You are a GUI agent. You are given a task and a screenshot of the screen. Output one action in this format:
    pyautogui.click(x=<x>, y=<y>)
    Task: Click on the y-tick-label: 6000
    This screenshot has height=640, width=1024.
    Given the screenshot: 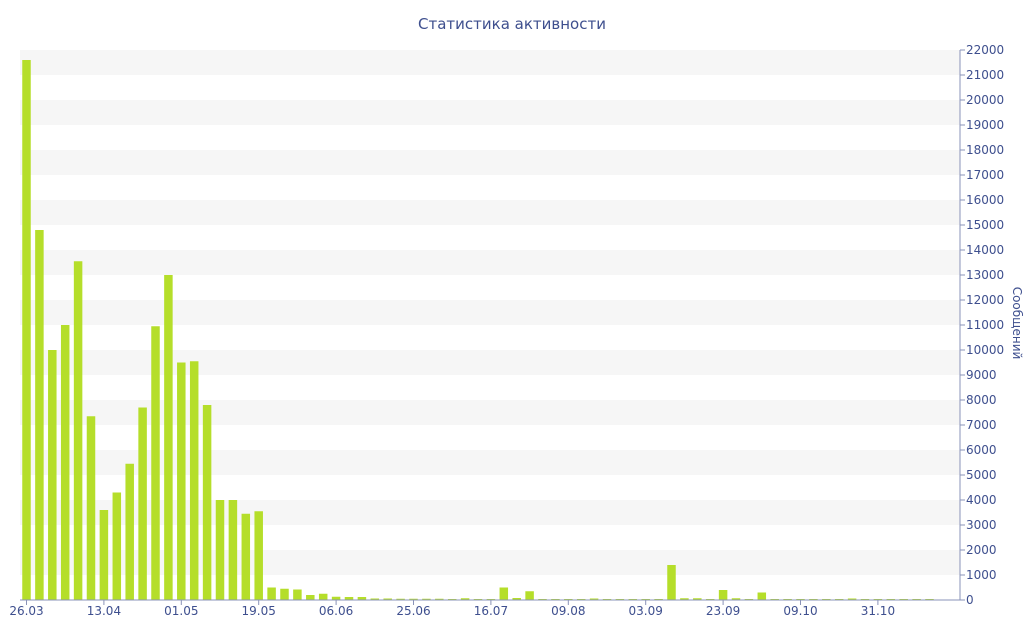 What is the action you would take?
    pyautogui.click(x=981, y=450)
    